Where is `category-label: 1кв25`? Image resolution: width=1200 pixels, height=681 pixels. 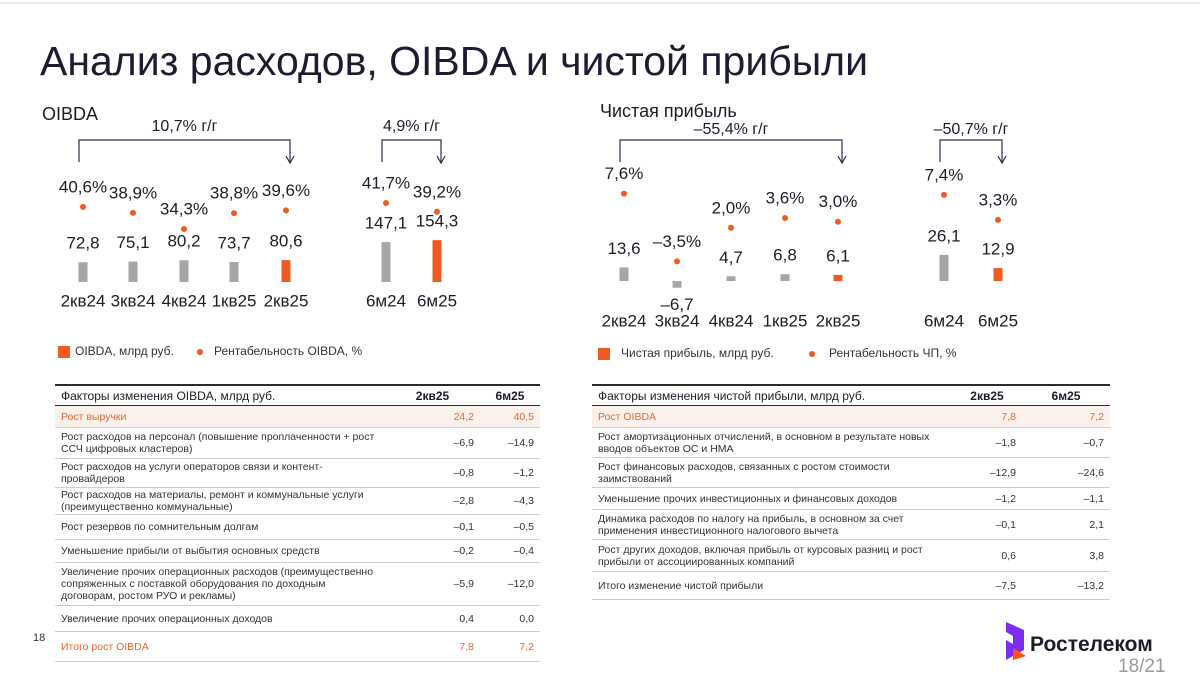 category-label: 1кв25 is located at coordinates (785, 320).